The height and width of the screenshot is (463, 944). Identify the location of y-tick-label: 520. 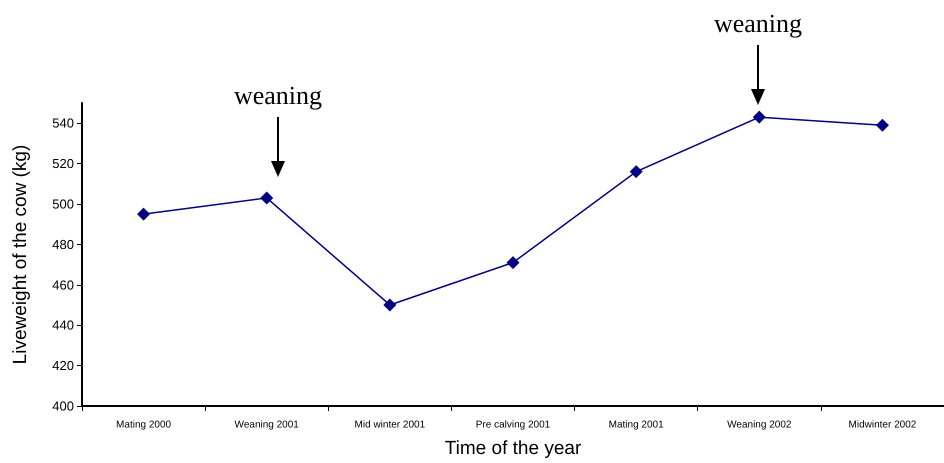
(63, 164).